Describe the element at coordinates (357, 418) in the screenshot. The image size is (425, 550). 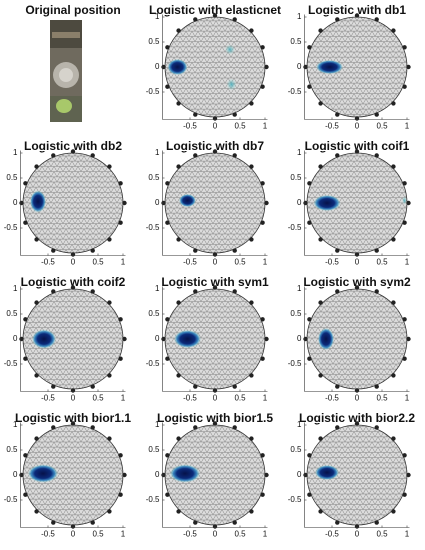
I see `panel-title: Logistic with bior2.2` at that location.